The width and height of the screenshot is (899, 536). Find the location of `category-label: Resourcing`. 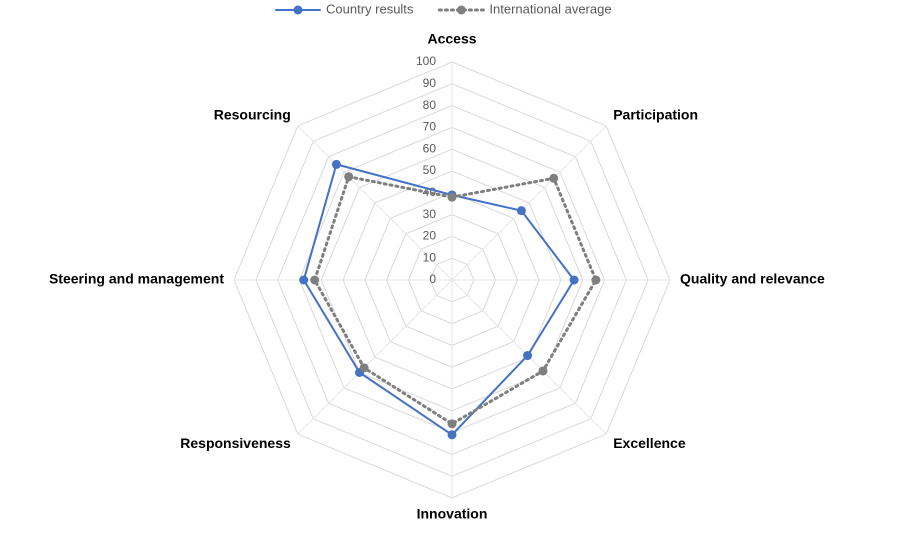

category-label: Resourcing is located at coordinates (252, 114).